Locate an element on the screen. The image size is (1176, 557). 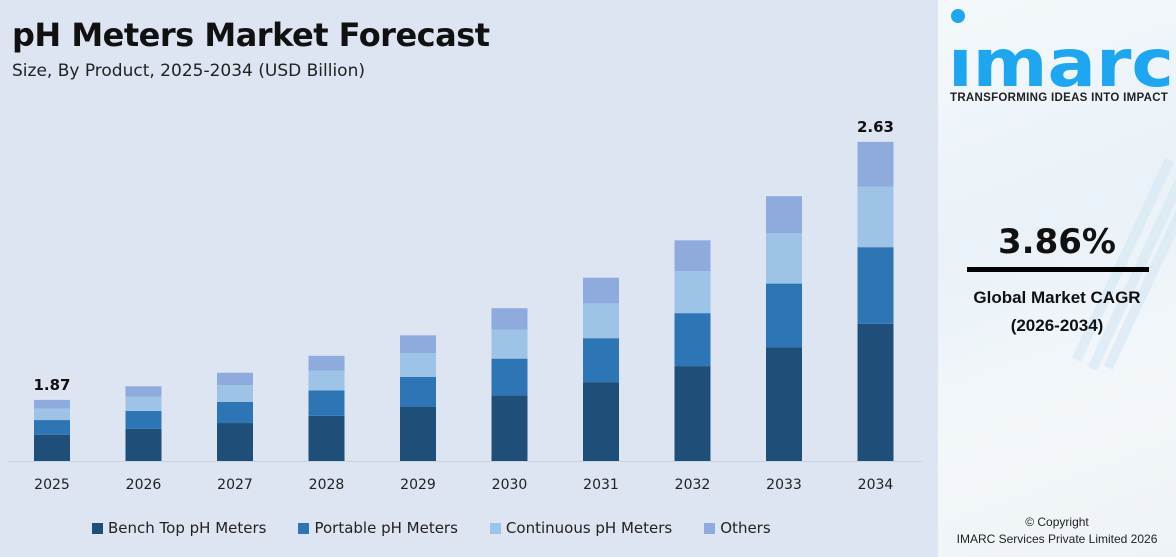
legend-label: Portable pH Meters is located at coordinates (386, 528).